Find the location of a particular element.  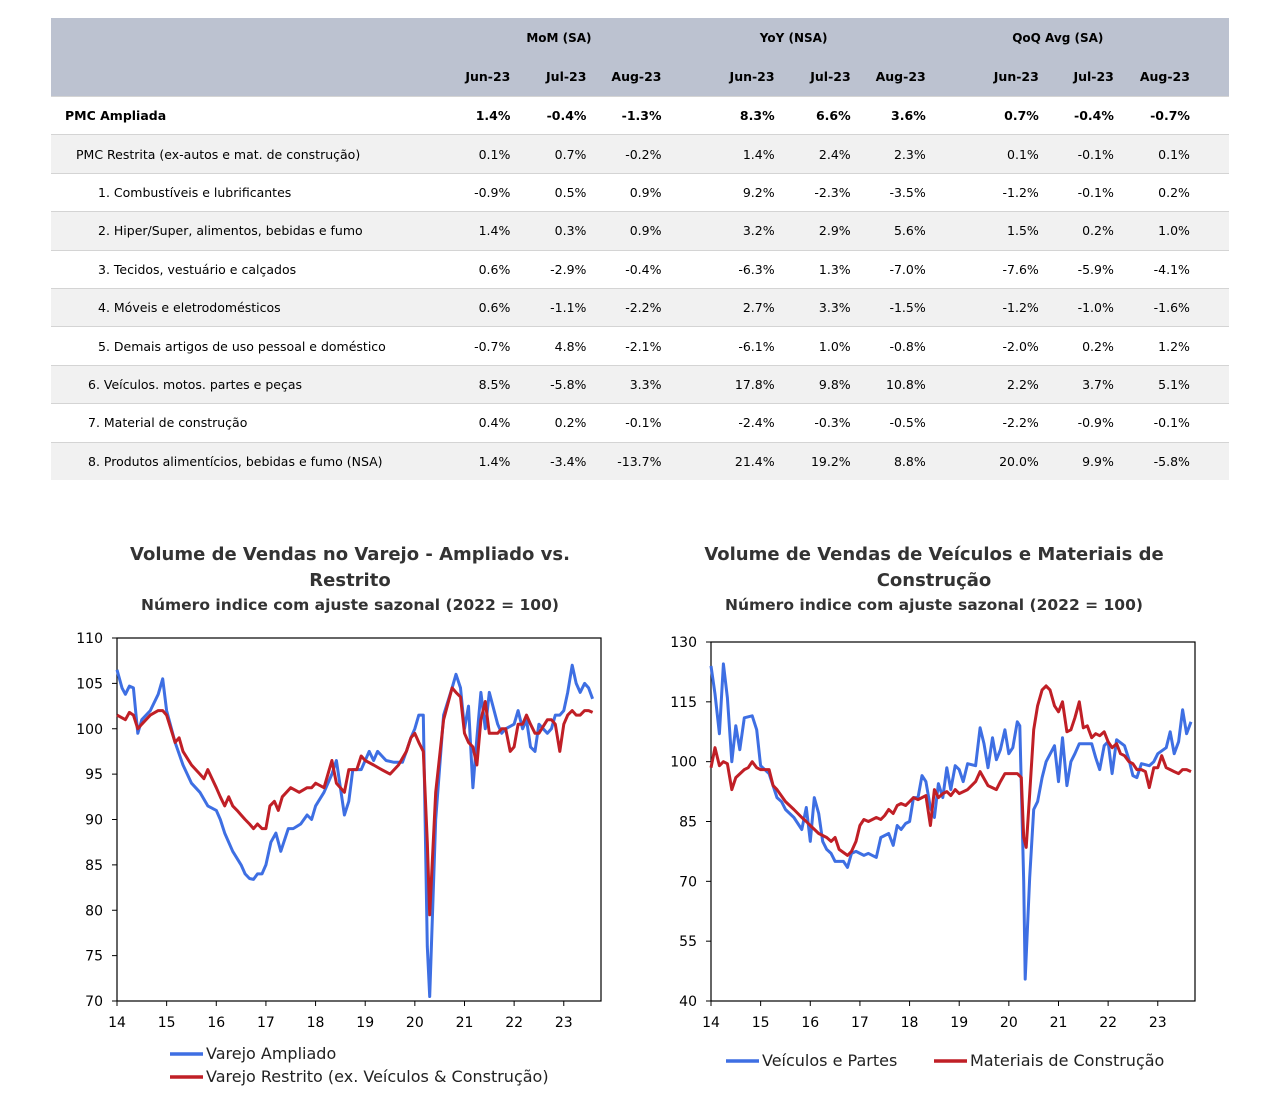

table-cell: 6.6% is located at coordinates (812, 115).